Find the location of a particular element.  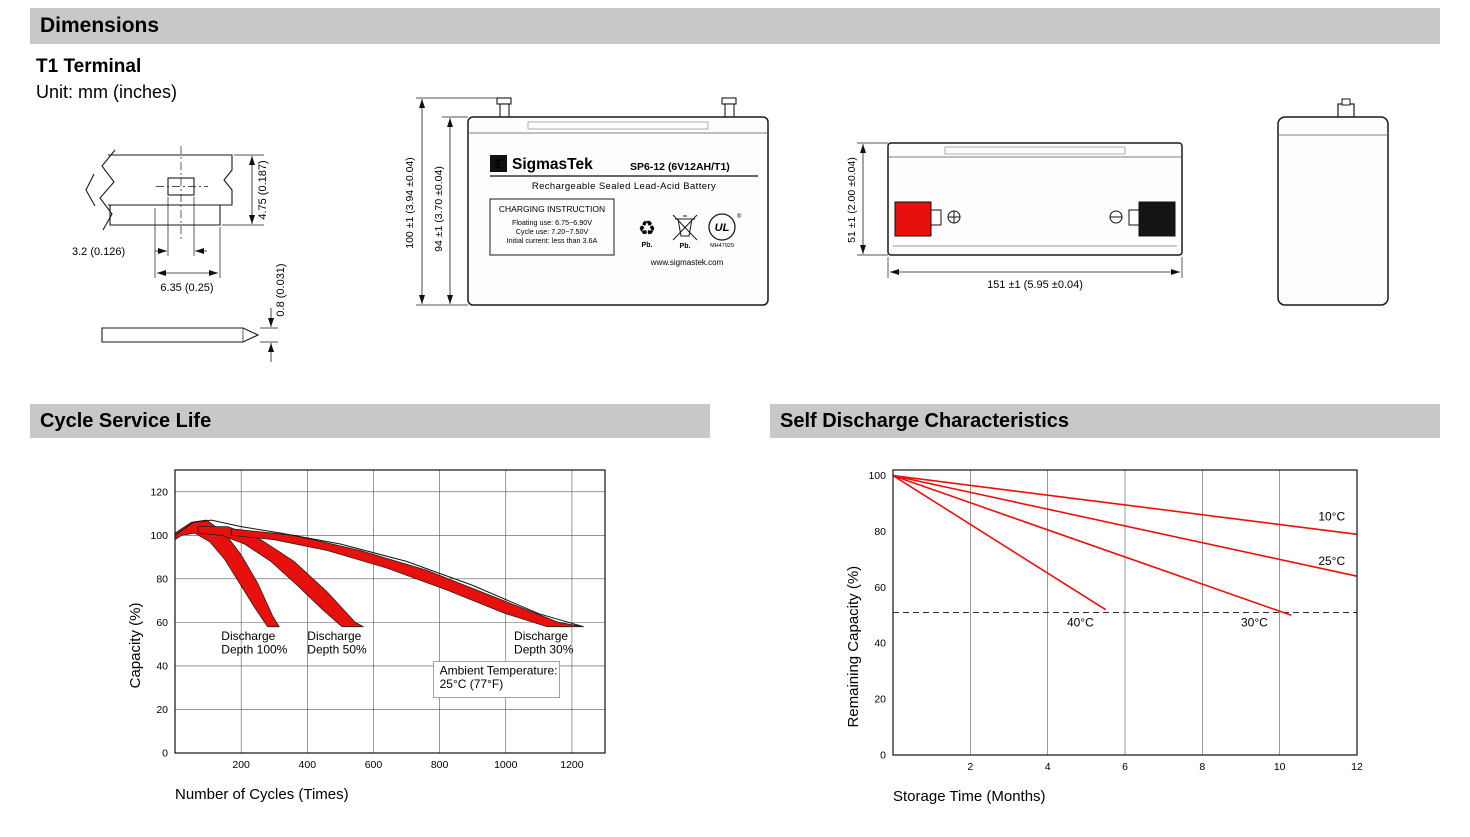

x-tick-label: 1000 is located at coordinates (506, 765).